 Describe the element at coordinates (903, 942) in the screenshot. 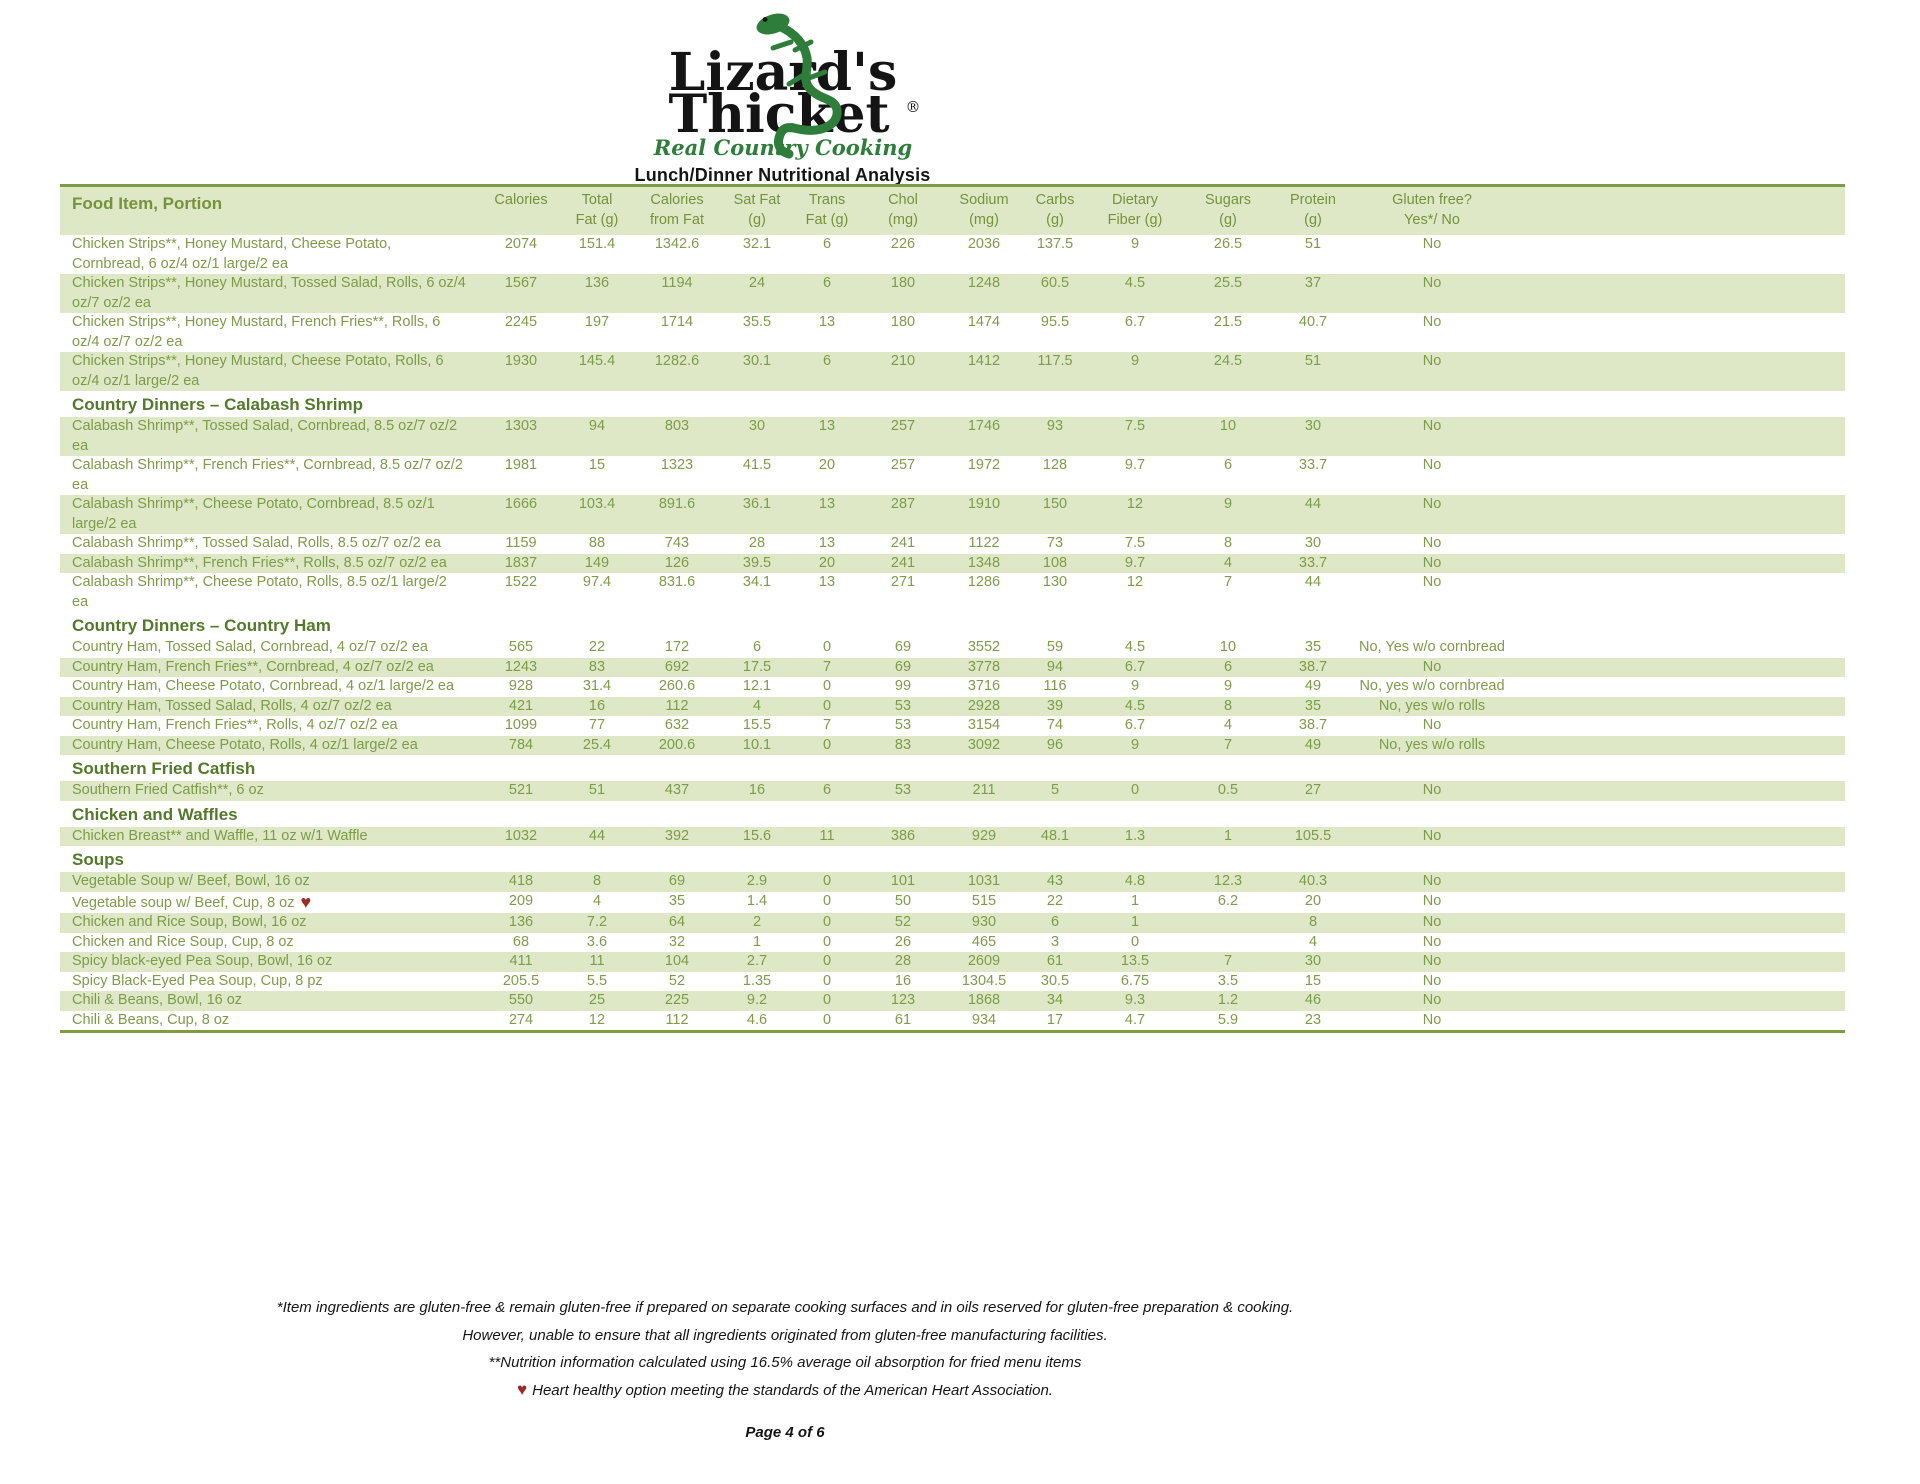

I see `value-cell: 26` at that location.